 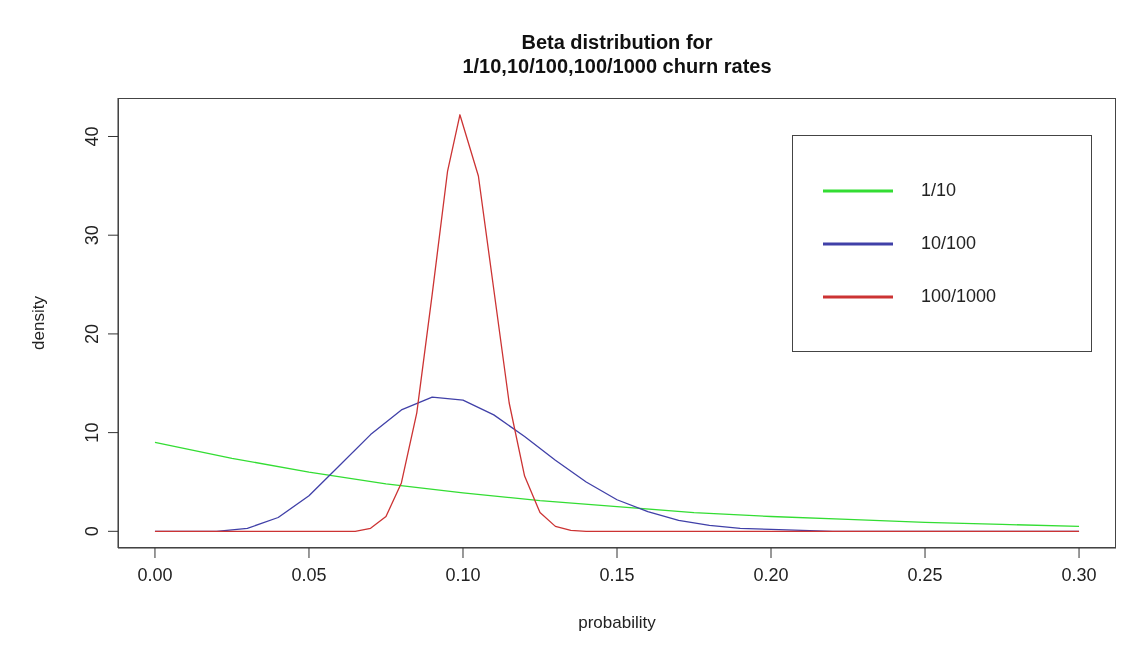 What do you see at coordinates (92, 333) in the screenshot?
I see `y-tick-label: 20` at bounding box center [92, 333].